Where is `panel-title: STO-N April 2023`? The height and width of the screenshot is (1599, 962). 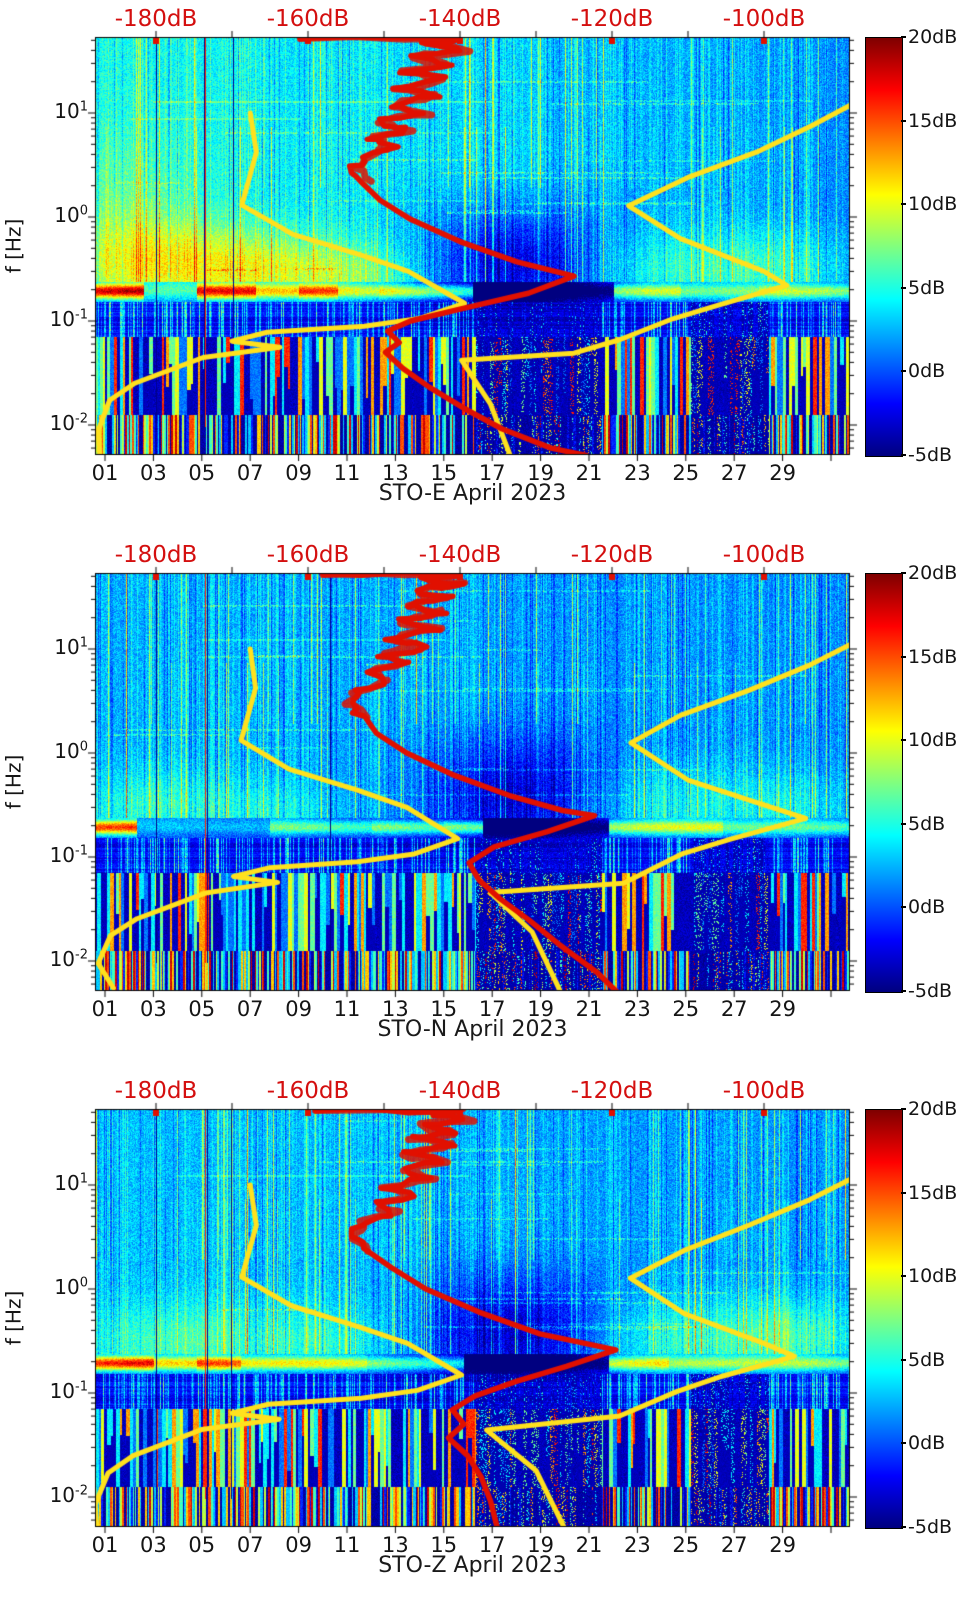 panel-title: STO-N April 2023 is located at coordinates (472, 1029).